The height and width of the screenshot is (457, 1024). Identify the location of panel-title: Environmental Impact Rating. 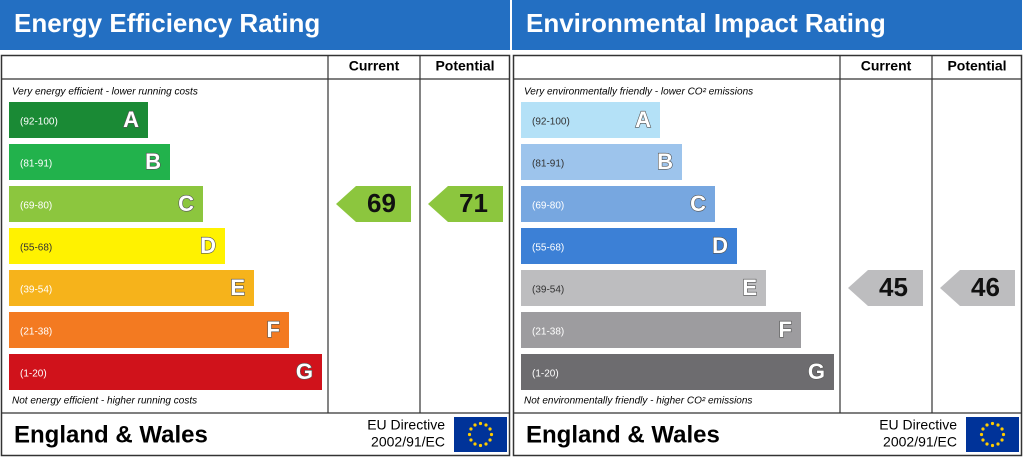
(706, 23).